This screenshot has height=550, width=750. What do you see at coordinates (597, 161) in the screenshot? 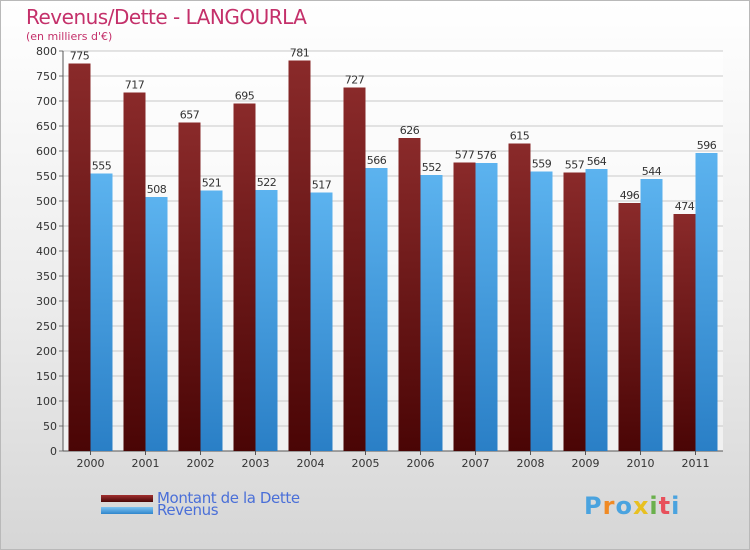
I see `data-label-revenus: 564` at bounding box center [597, 161].